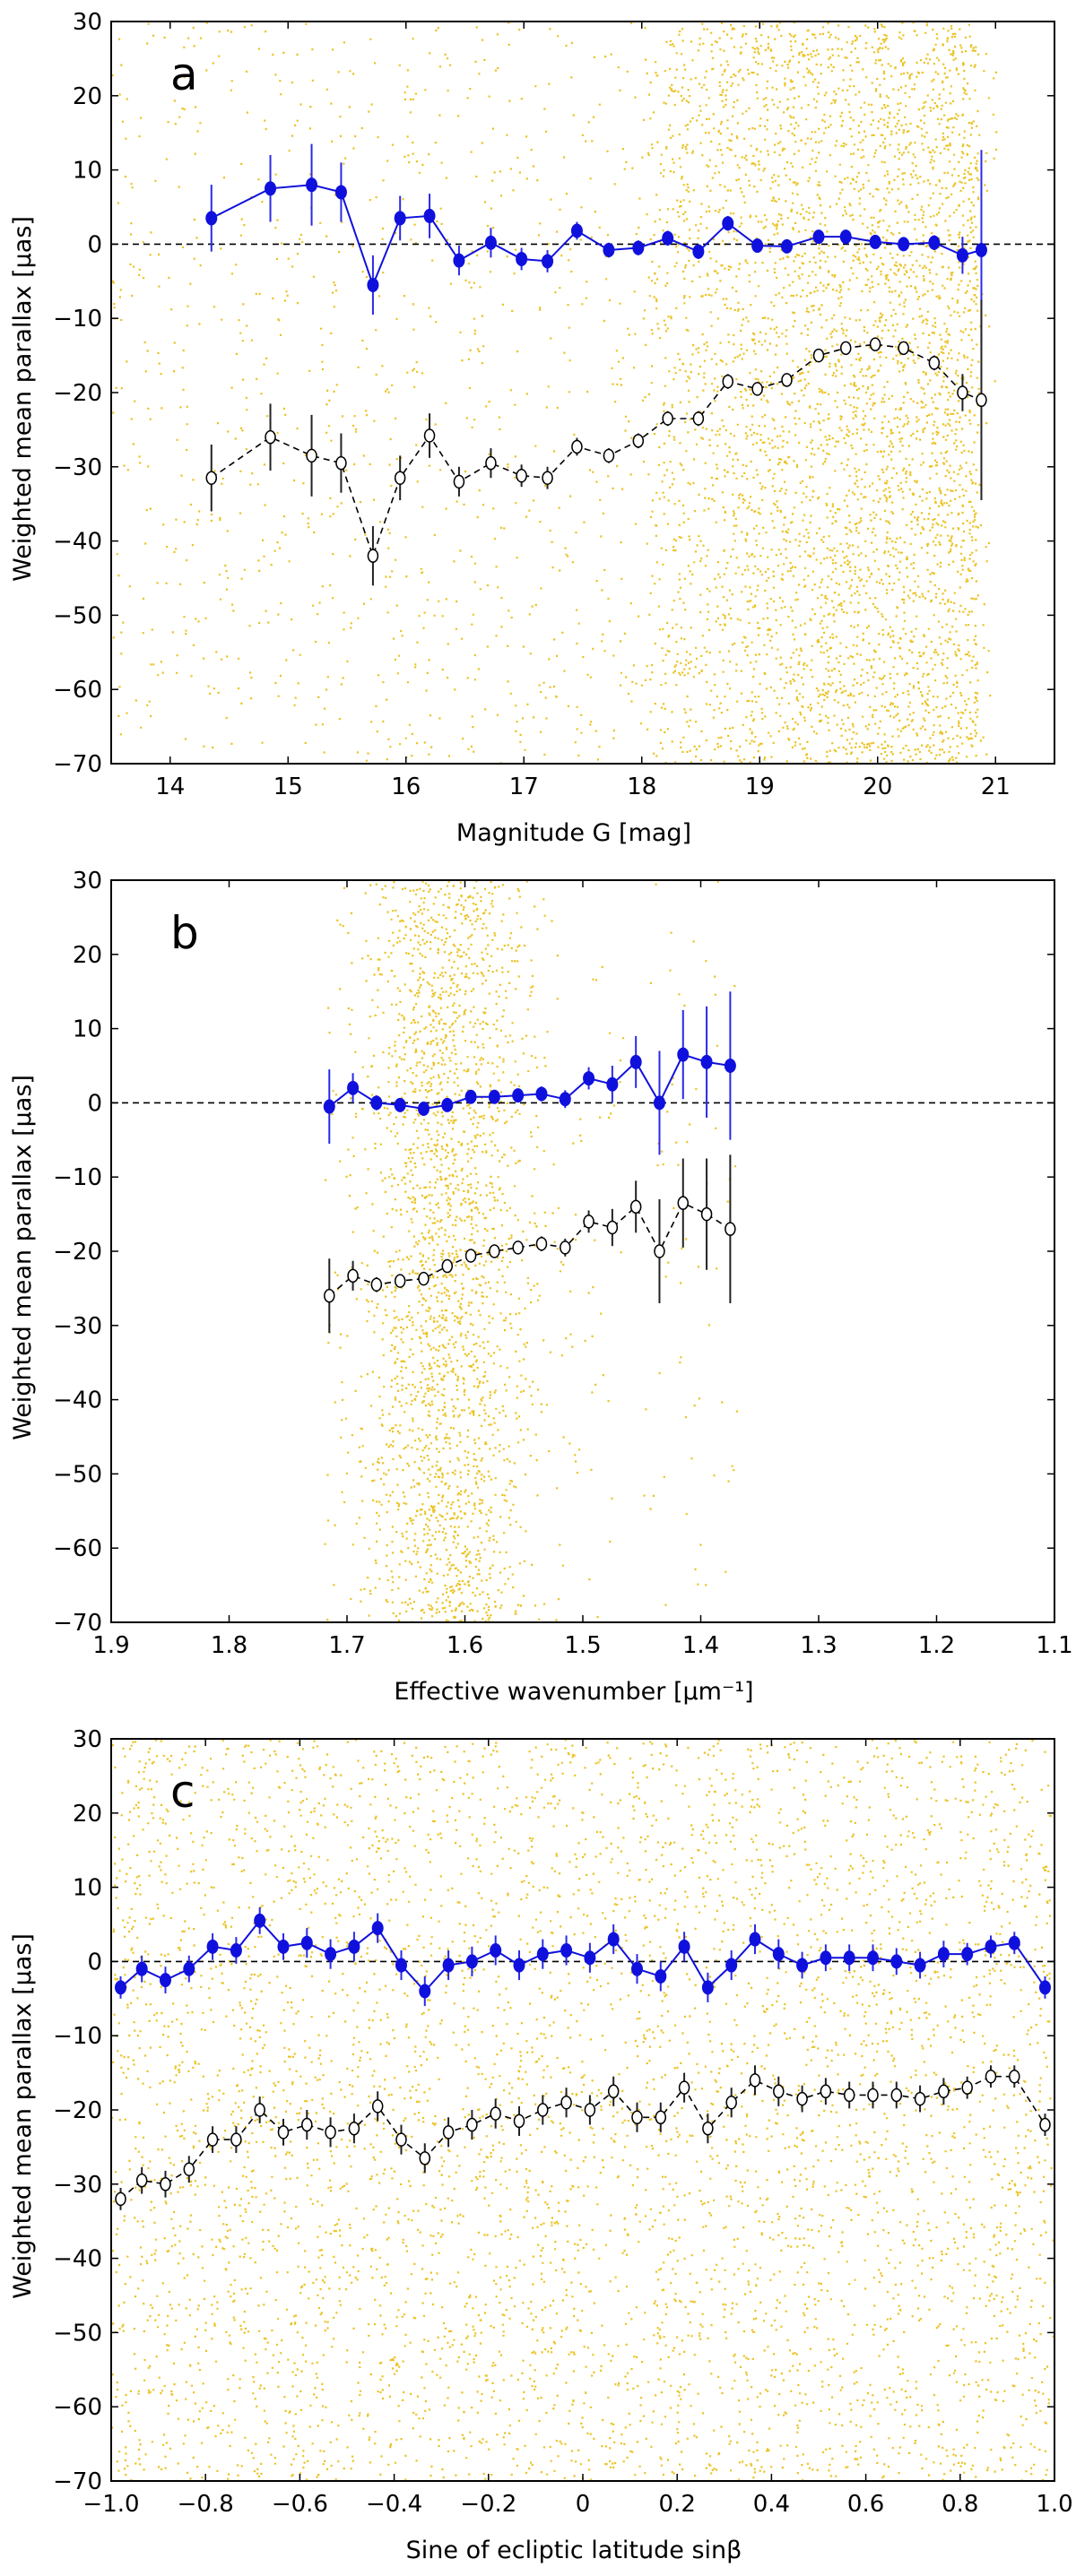 Image resolution: width=1076 pixels, height=2576 pixels. Describe the element at coordinates (110, 1645) in the screenshot. I see `x-tick-label: 1.9` at that location.